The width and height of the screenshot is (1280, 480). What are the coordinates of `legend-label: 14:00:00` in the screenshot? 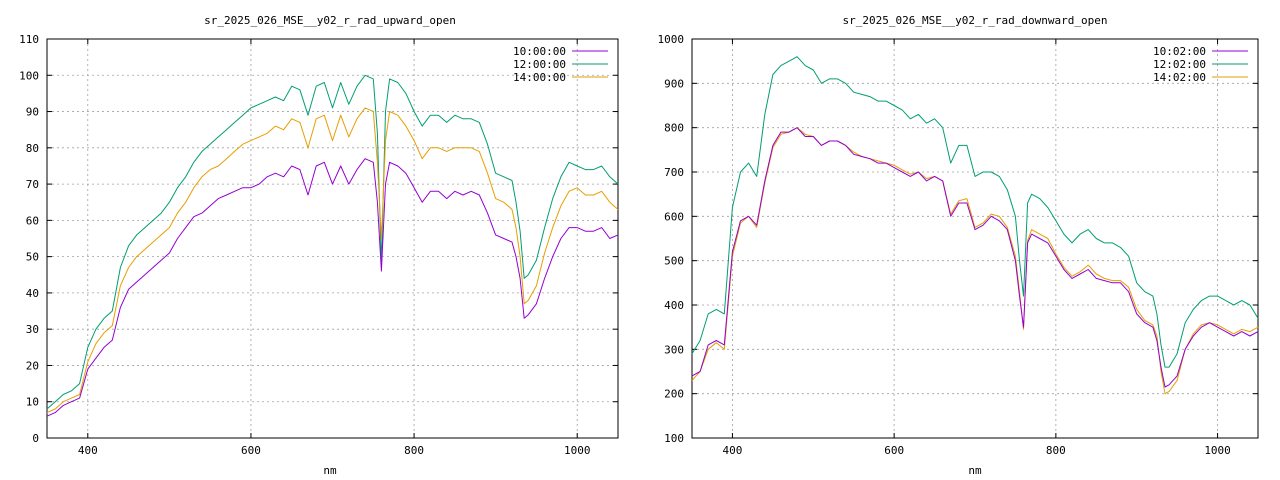 It's located at (539, 77).